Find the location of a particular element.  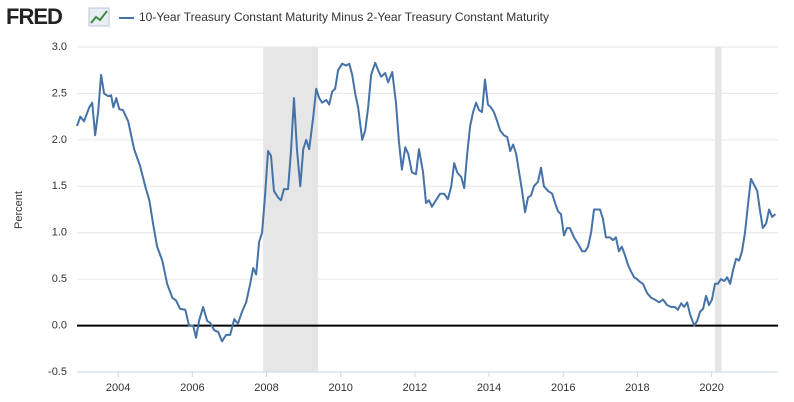

y-tick-label: -0.5 is located at coordinates (57, 372).